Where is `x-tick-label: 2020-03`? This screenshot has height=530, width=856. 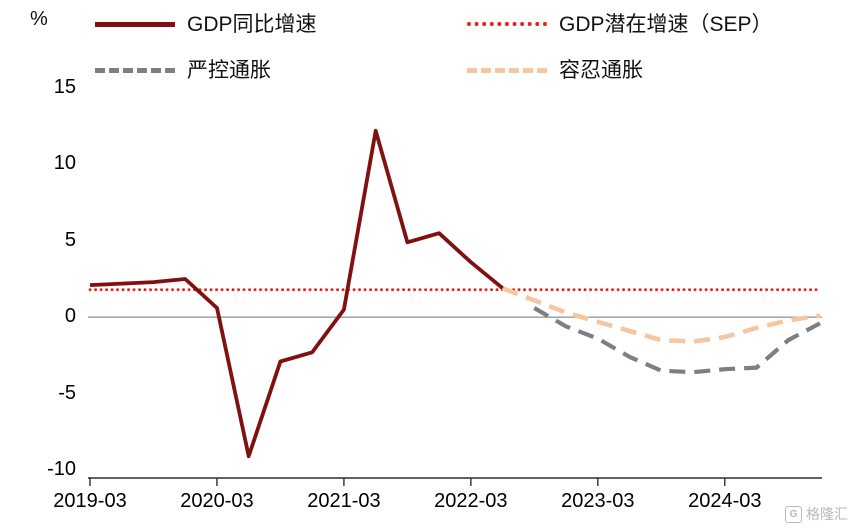 x-tick-label: 2020-03 is located at coordinates (217, 501).